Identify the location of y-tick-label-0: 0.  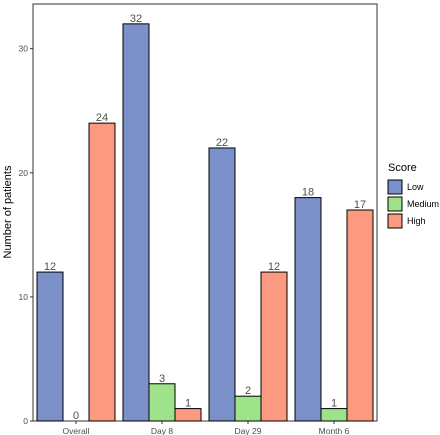
(25, 421).